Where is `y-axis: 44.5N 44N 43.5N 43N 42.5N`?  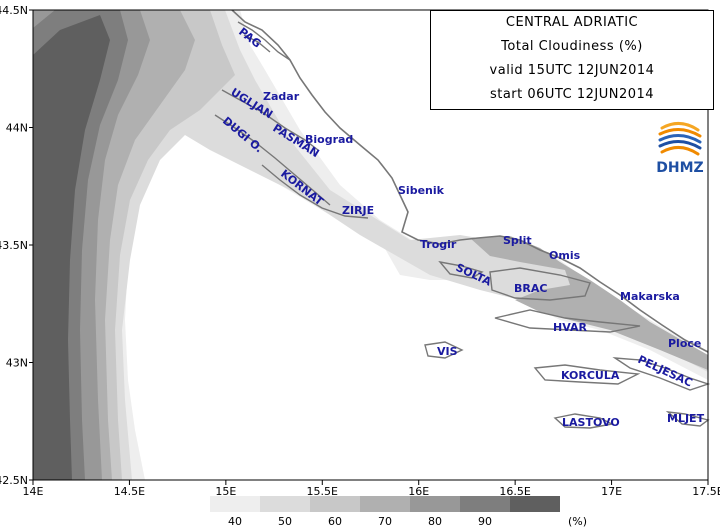 y-axis: 44.5N 44N 43.5N 43N 42.5N is located at coordinates (16, 245).